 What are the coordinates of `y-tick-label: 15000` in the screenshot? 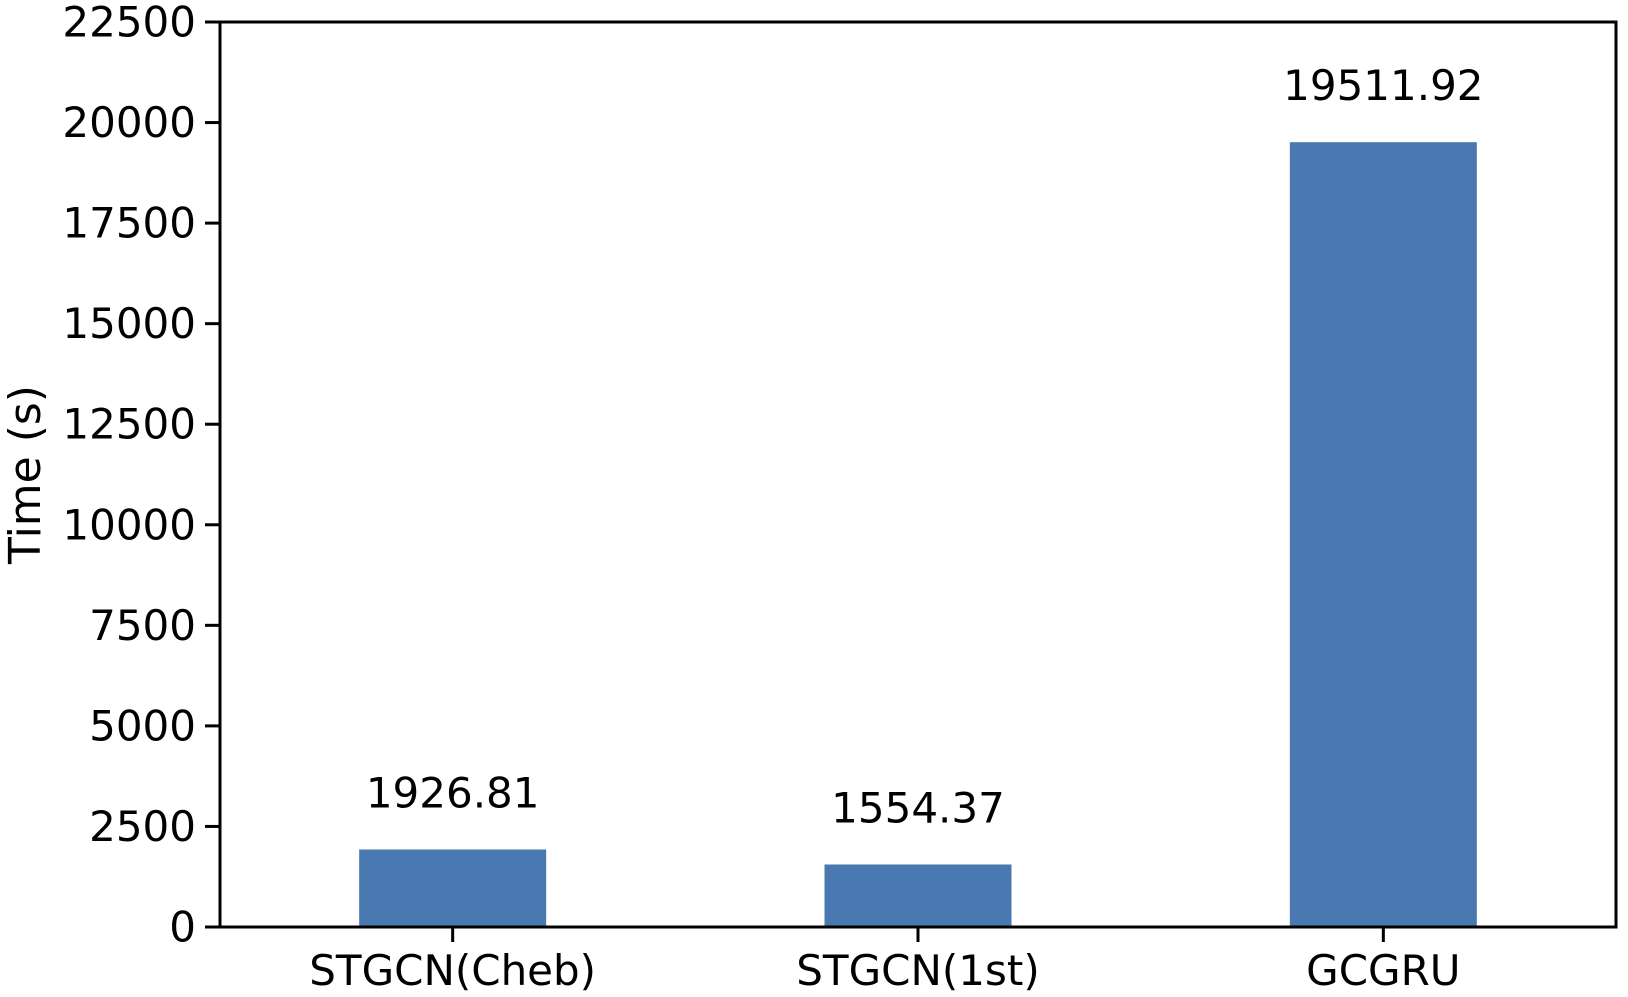 It's located at (129, 323).